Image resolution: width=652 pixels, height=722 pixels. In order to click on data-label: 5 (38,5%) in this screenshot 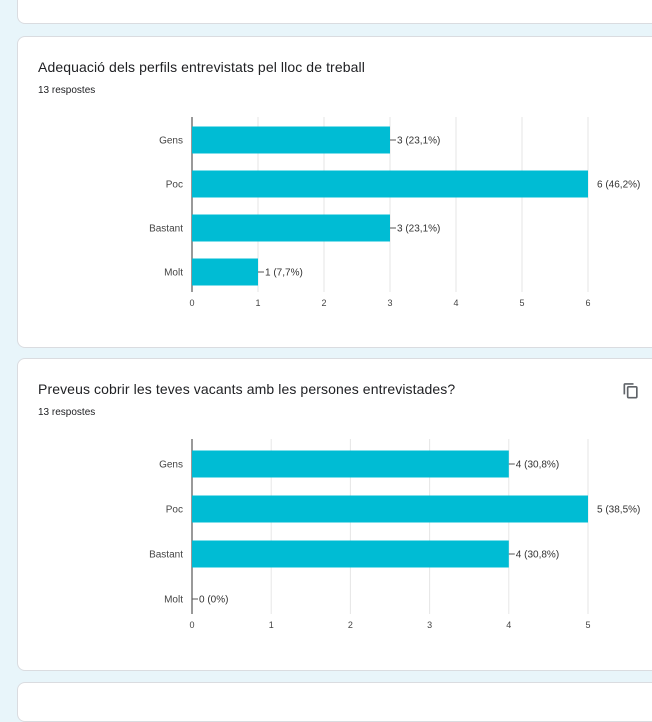, I will do `click(618, 510)`.